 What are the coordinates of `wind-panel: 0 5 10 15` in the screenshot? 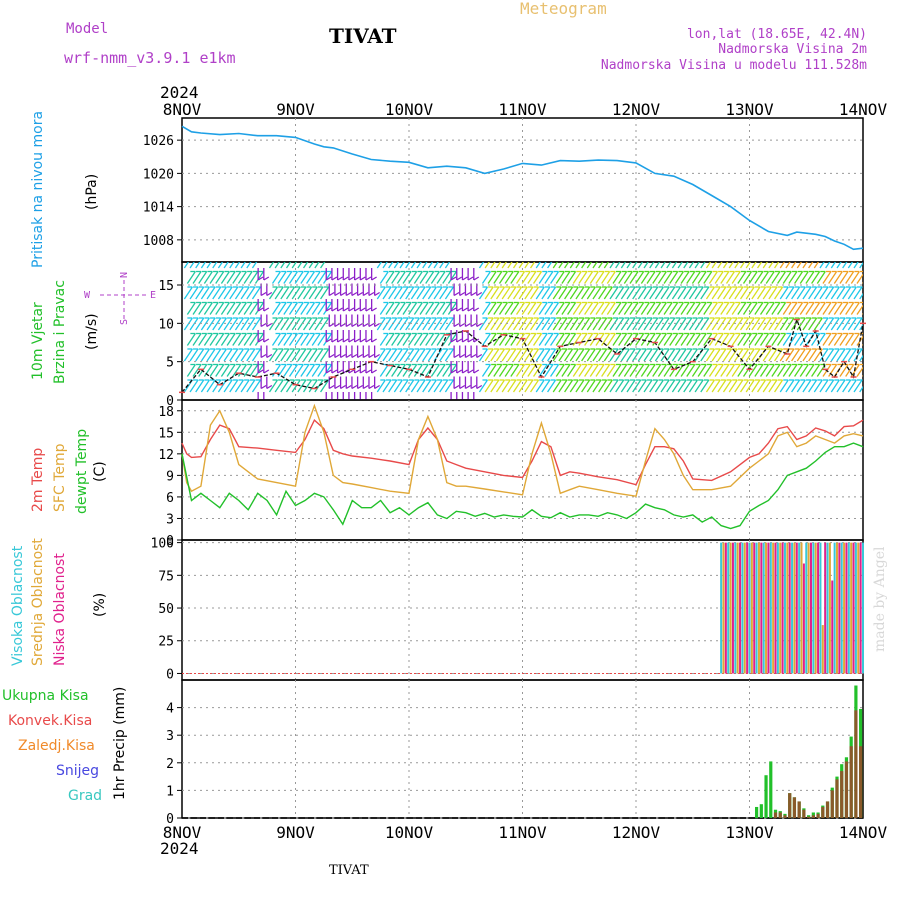 It's located at (512, 335).